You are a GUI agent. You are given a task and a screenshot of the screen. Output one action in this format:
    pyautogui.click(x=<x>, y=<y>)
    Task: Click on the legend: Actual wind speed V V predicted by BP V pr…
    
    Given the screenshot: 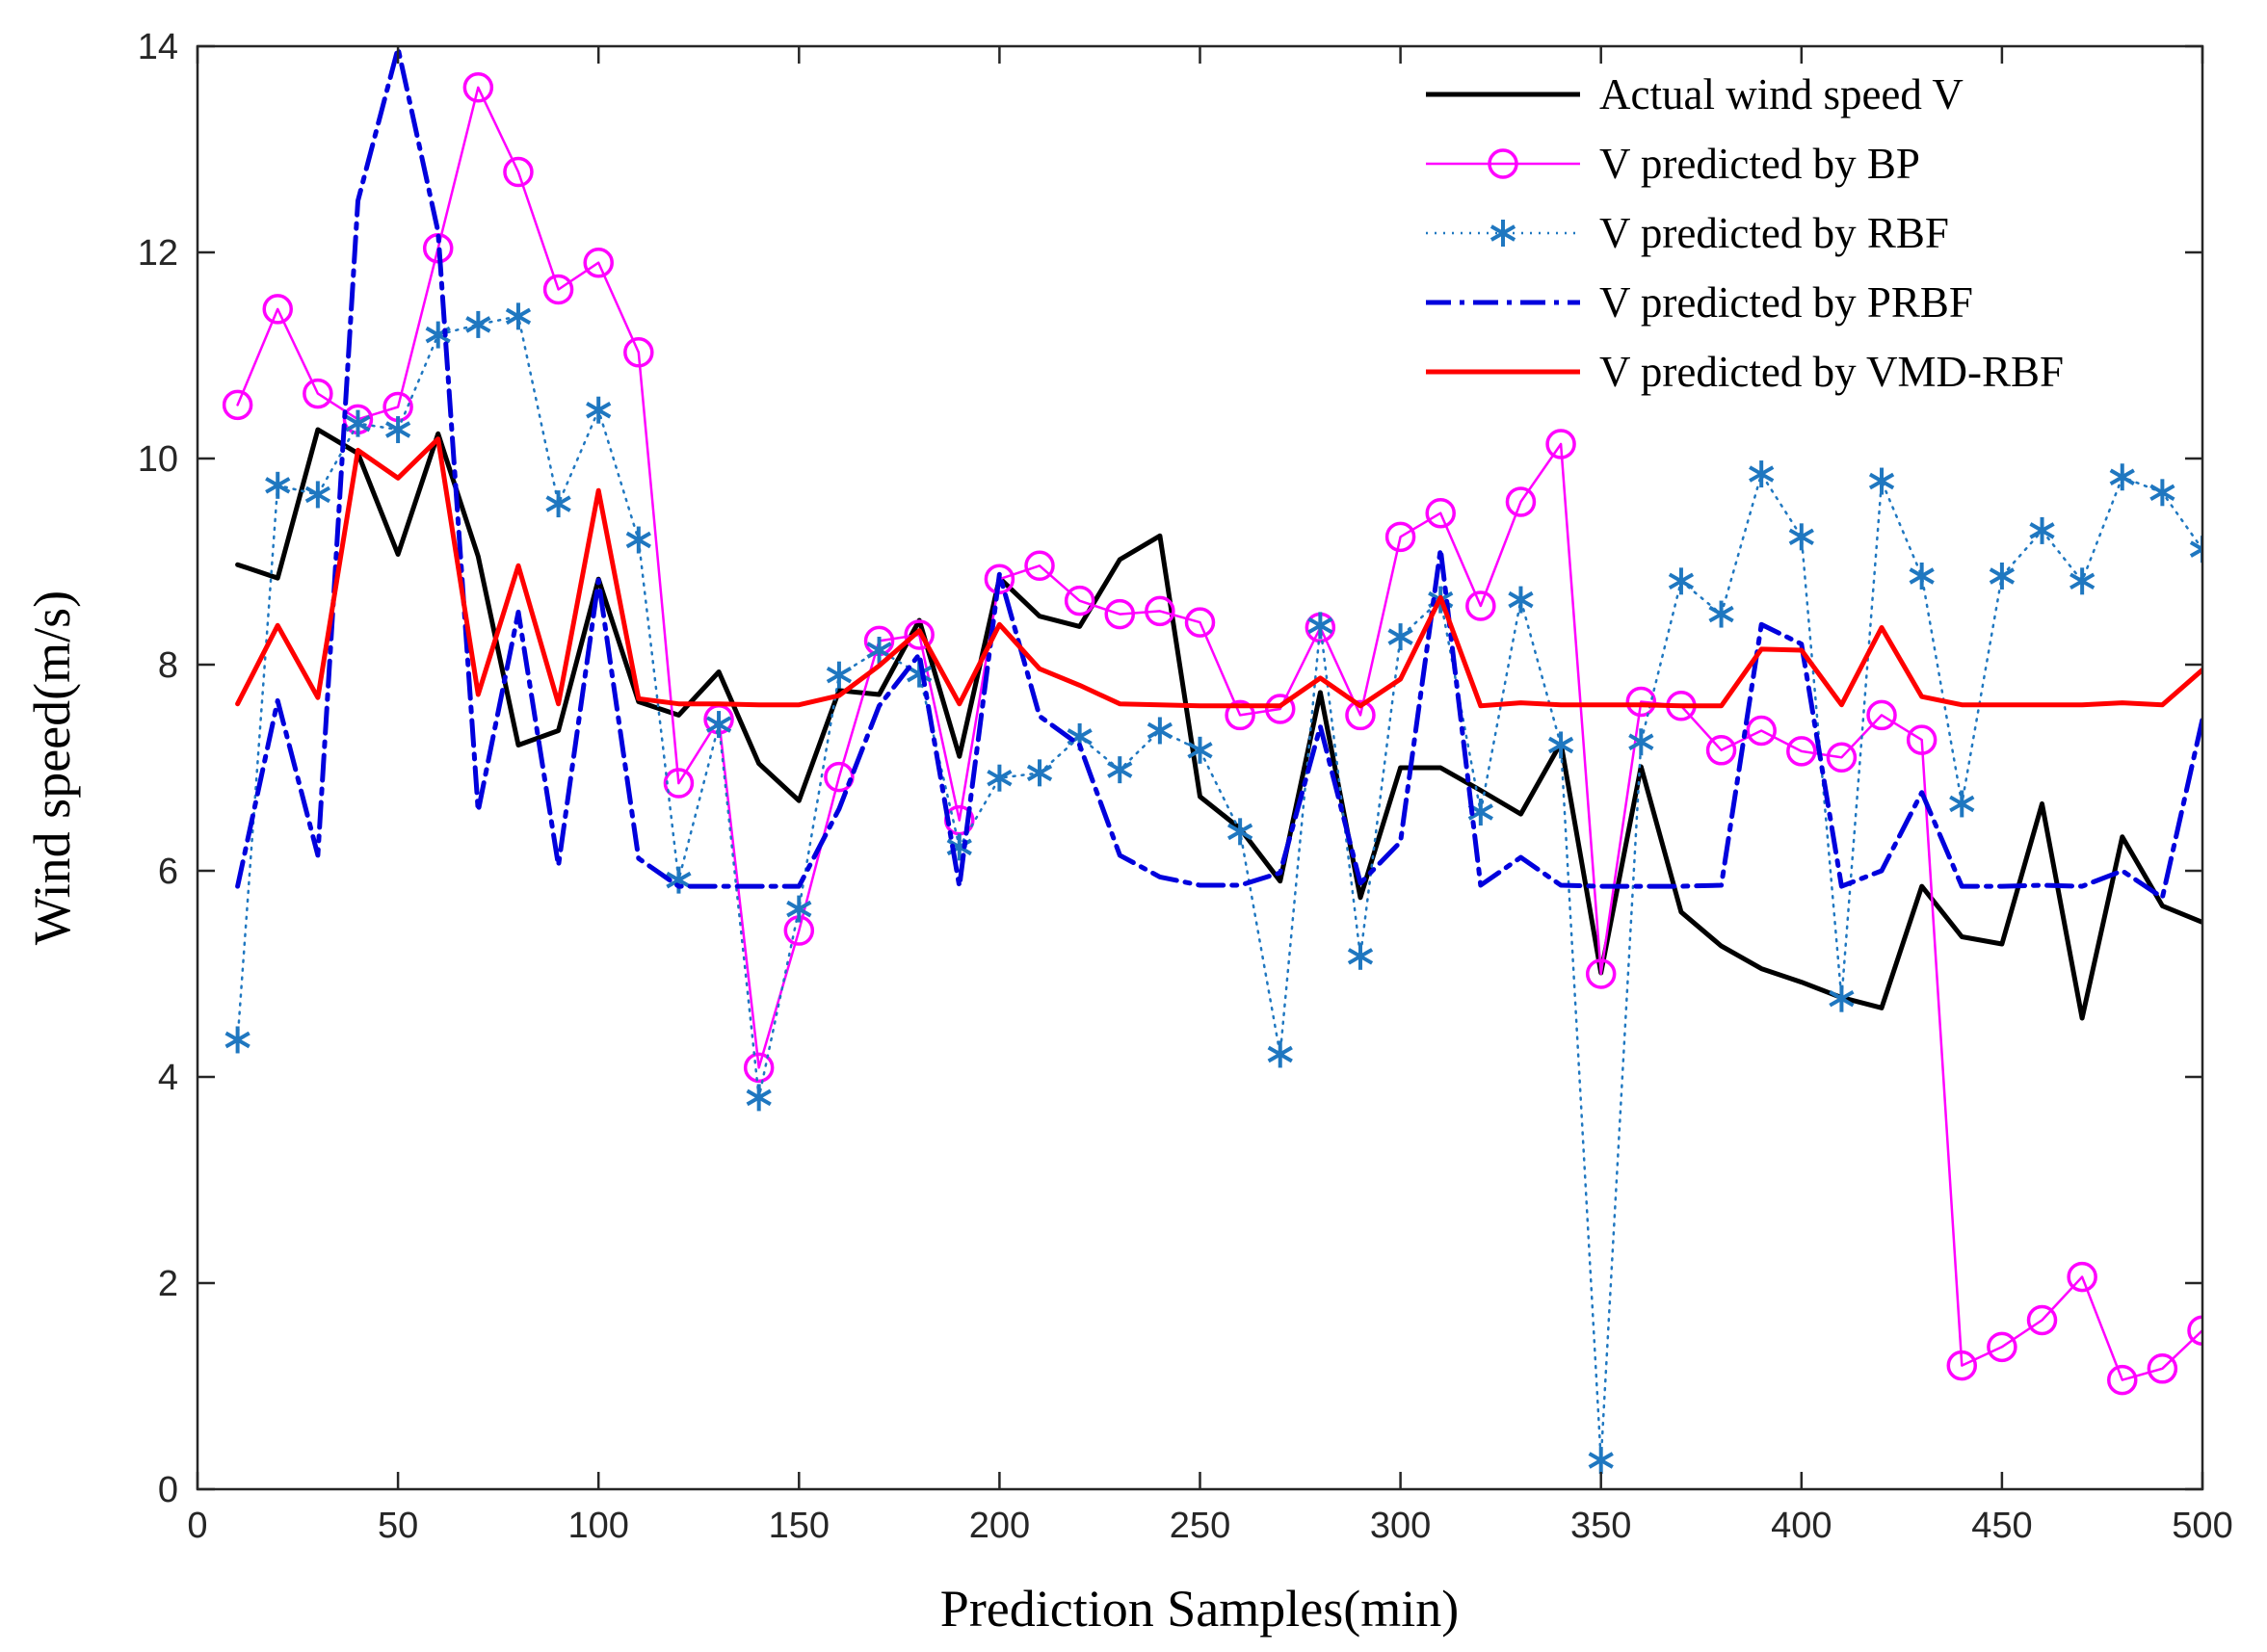 What is the action you would take?
    pyautogui.click(x=1745, y=233)
    